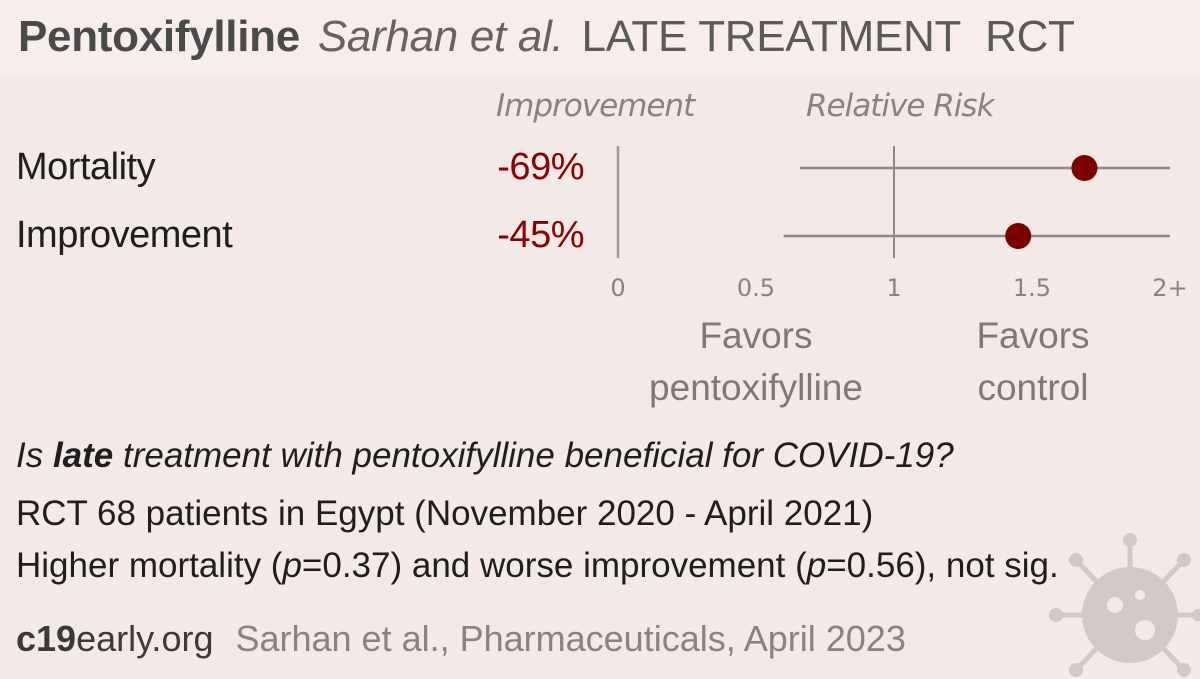 The width and height of the screenshot is (1200, 679). Describe the element at coordinates (292, 565) in the screenshot. I see `result-p1-var: p` at that location.